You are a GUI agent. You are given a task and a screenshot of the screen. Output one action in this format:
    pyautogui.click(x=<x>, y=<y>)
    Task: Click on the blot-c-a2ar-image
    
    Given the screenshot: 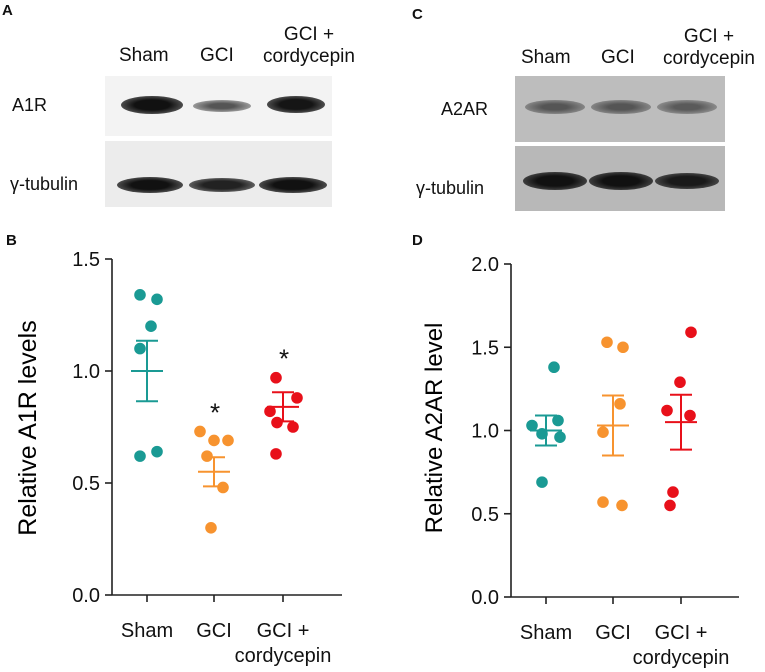 What is the action you would take?
    pyautogui.click(x=620, y=109)
    